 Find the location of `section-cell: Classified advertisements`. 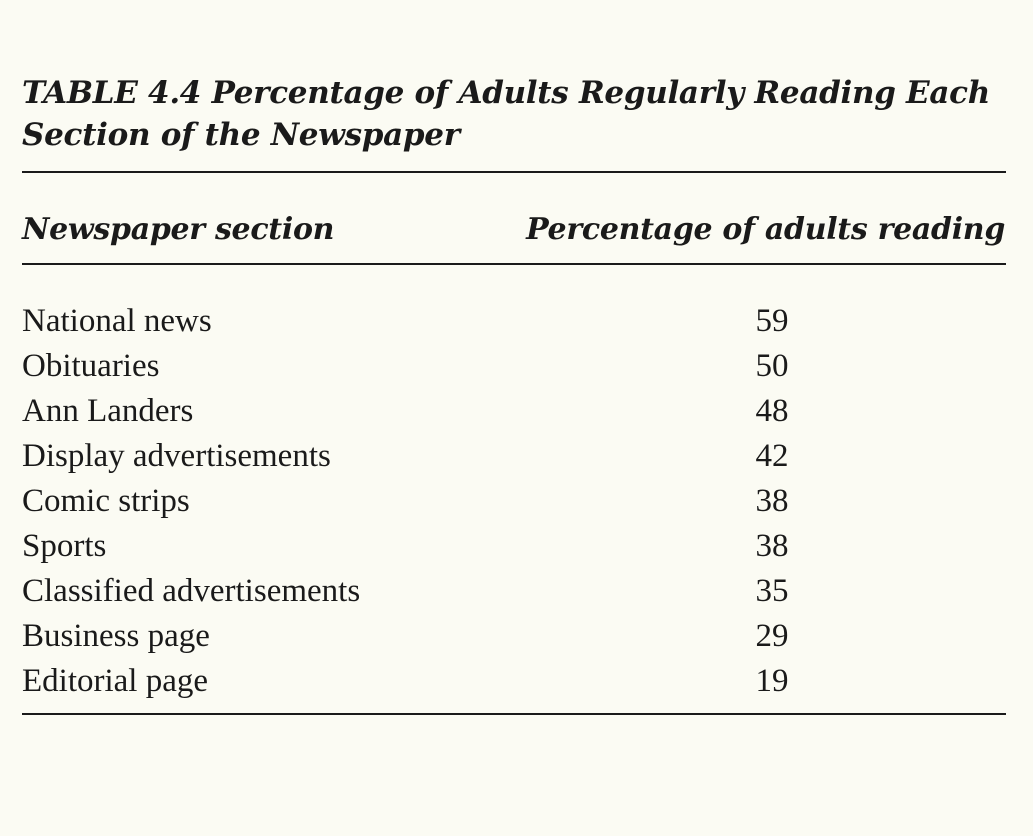

section-cell: Classified advertisements is located at coordinates (191, 591).